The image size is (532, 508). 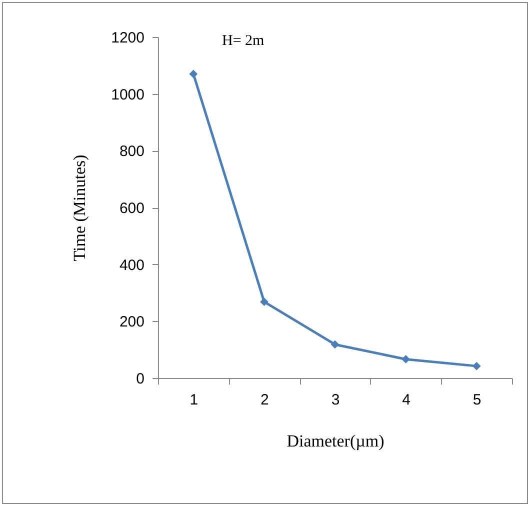 What do you see at coordinates (335, 441) in the screenshot?
I see `x-axis-title: Diameter(µm)` at bounding box center [335, 441].